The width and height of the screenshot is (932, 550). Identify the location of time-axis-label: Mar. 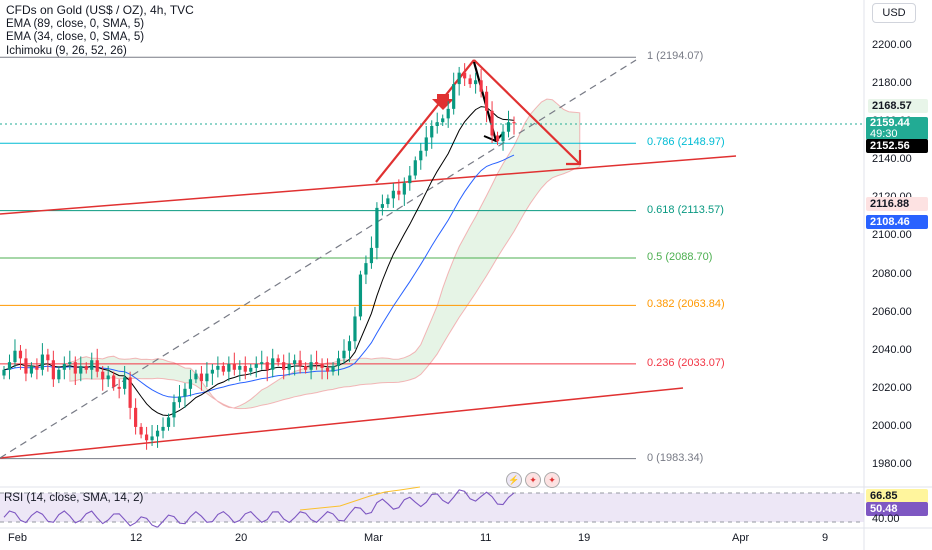
(373, 538).